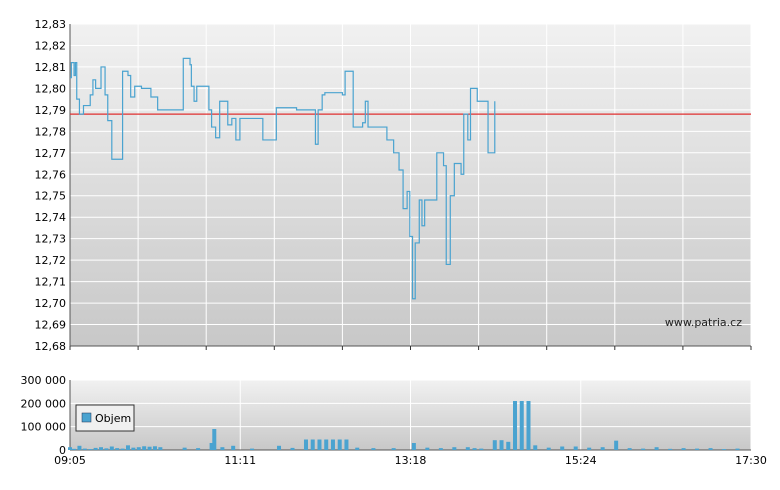 The height and width of the screenshot is (490, 780). What do you see at coordinates (86, 417) in the screenshot?
I see `legend-swatch` at bounding box center [86, 417].